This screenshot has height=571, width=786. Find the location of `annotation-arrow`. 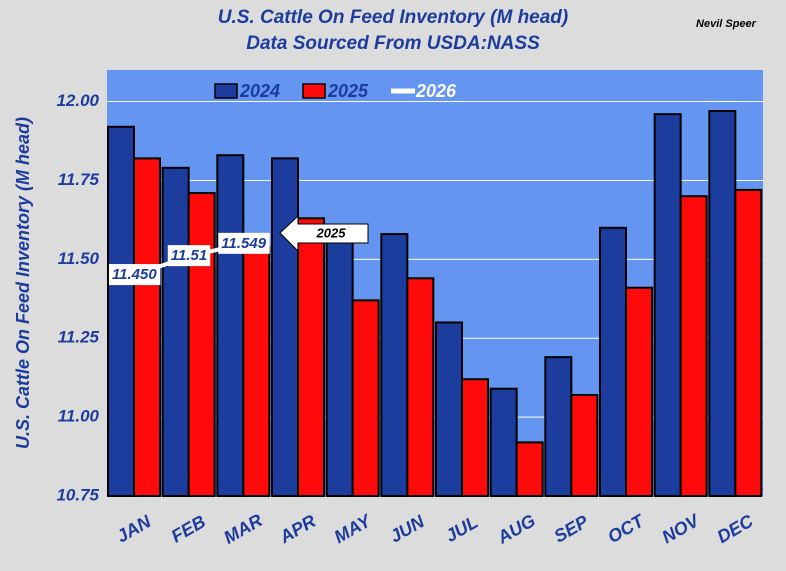

annotation-arrow is located at coordinates (324, 233).